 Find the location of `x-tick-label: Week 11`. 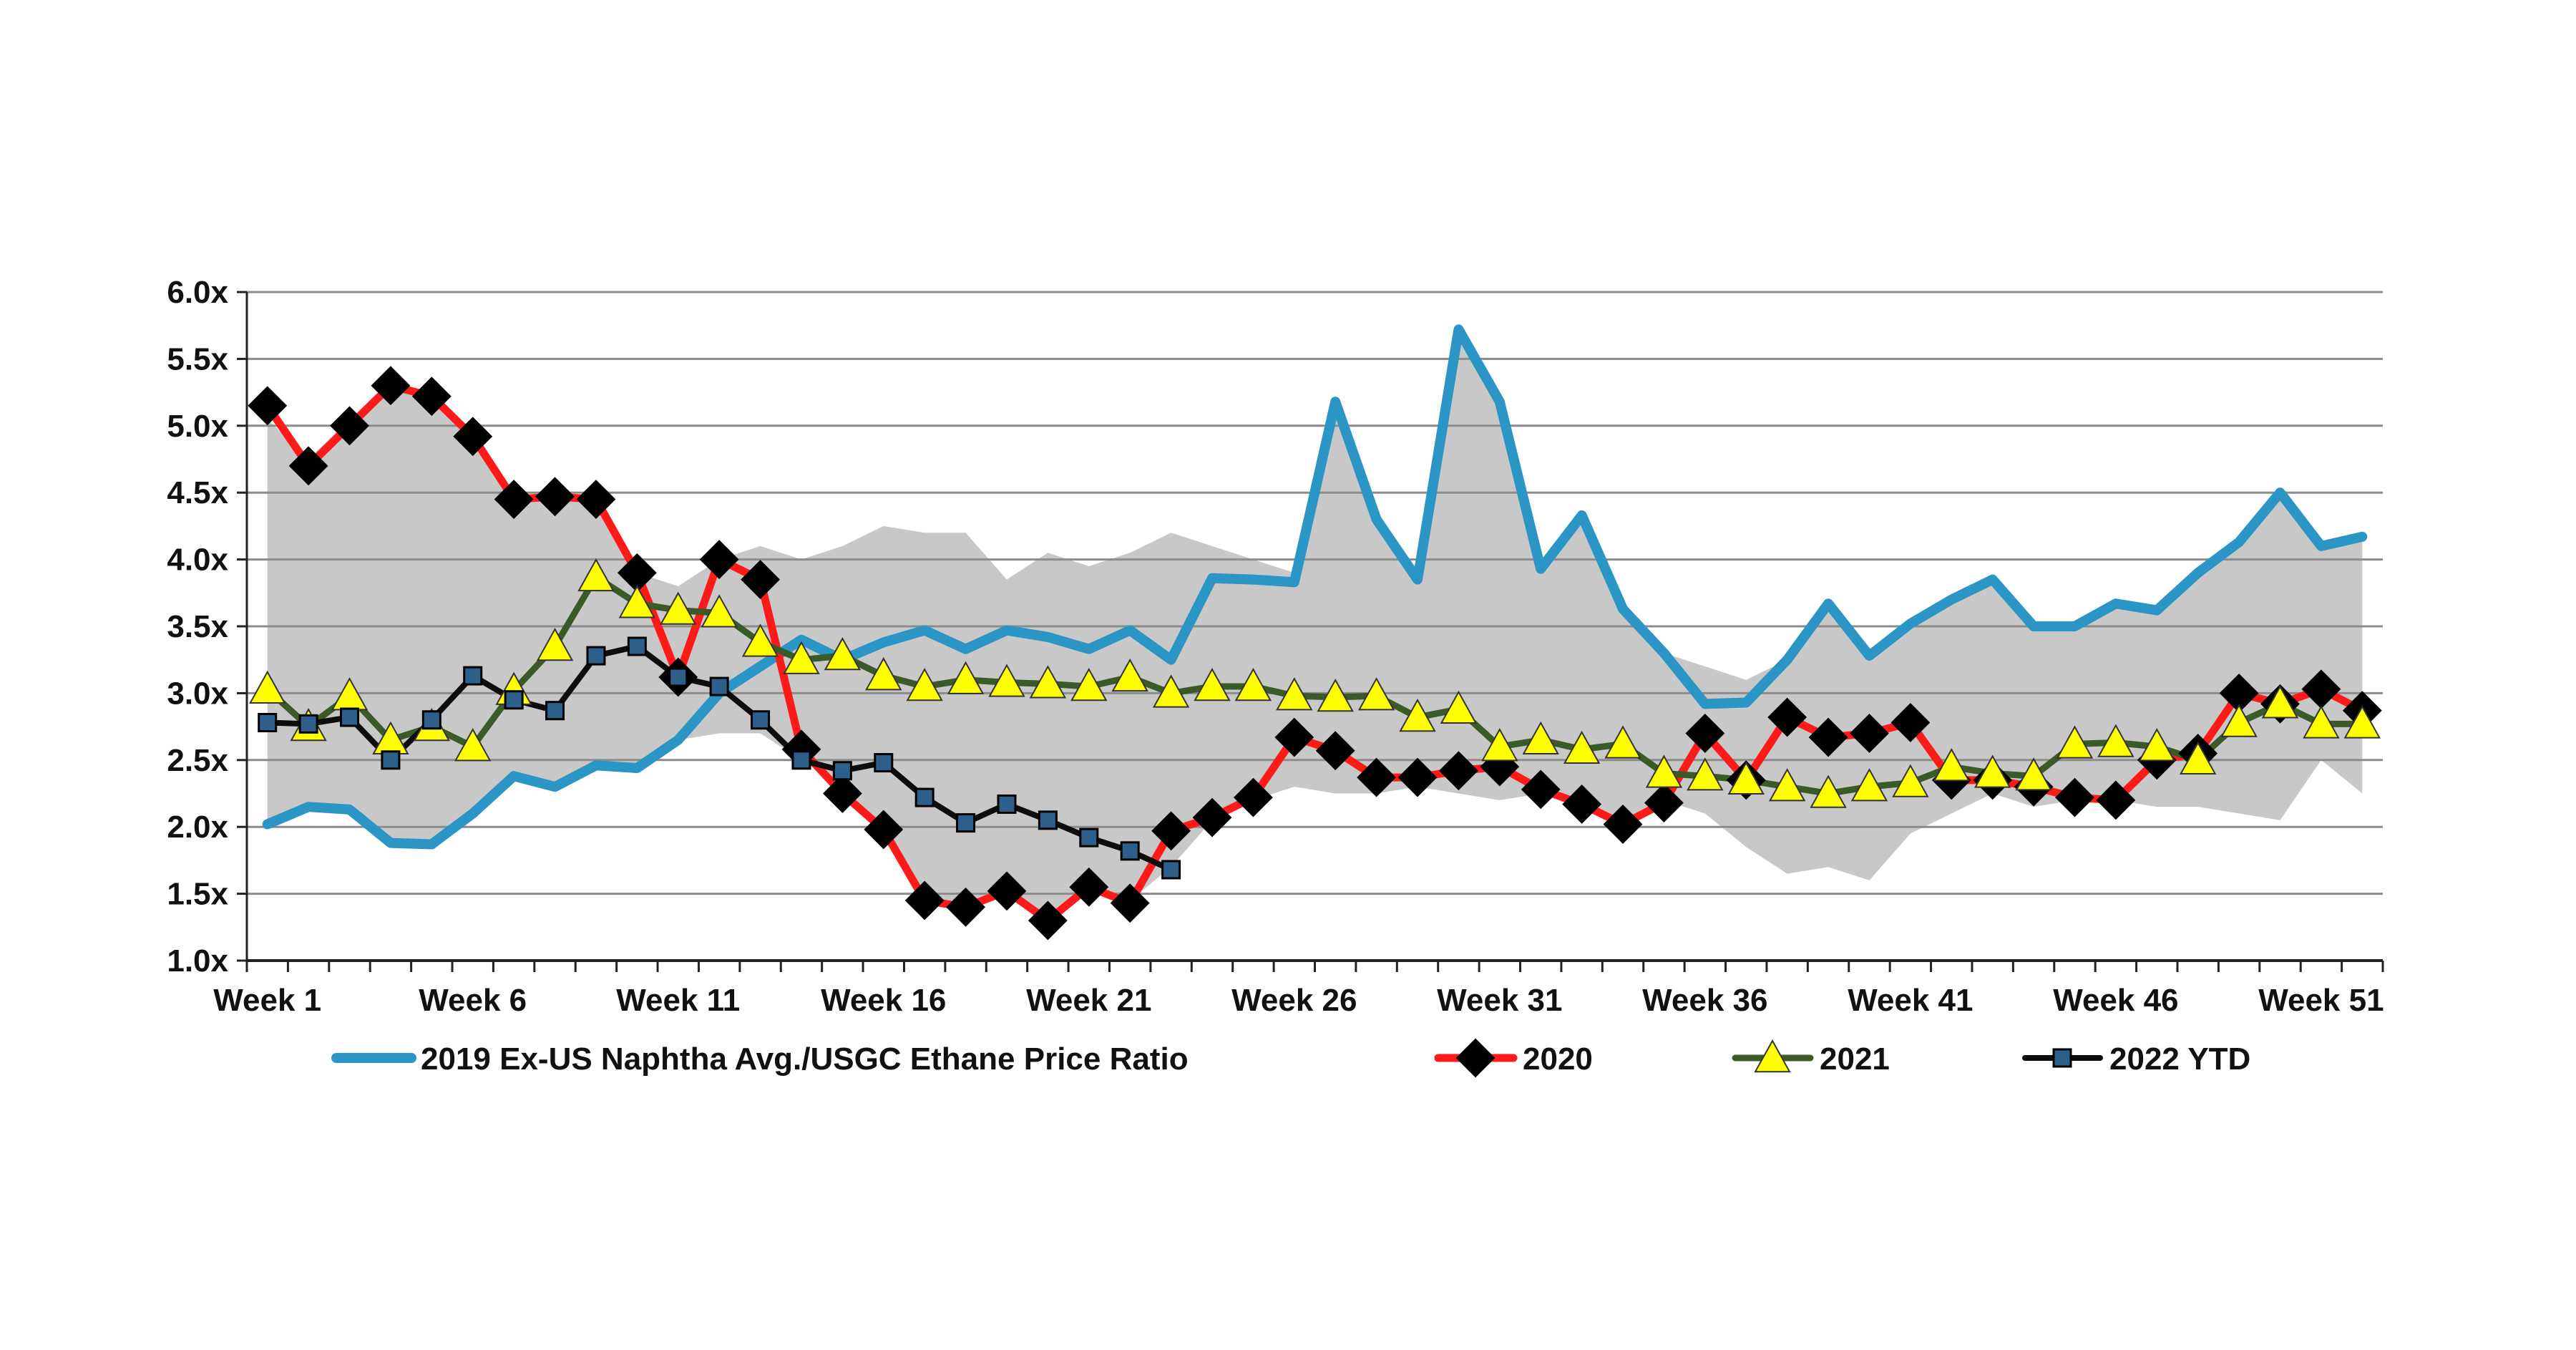

x-tick-label: Week 11 is located at coordinates (678, 1000).